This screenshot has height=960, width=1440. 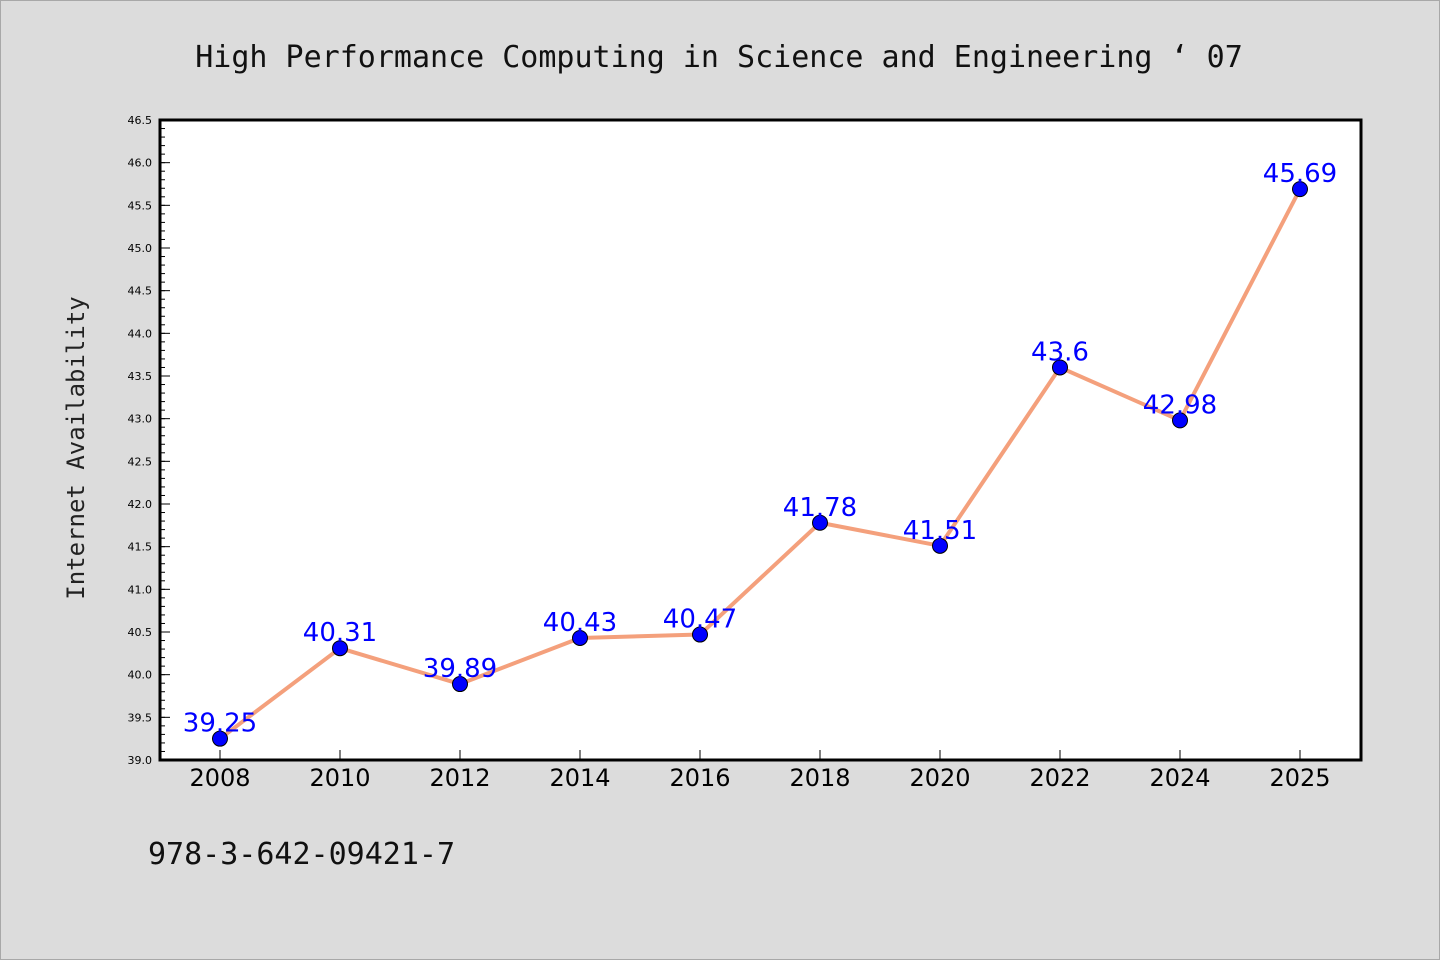 What do you see at coordinates (140, 504) in the screenshot?
I see `y-tick-label: 42.0` at bounding box center [140, 504].